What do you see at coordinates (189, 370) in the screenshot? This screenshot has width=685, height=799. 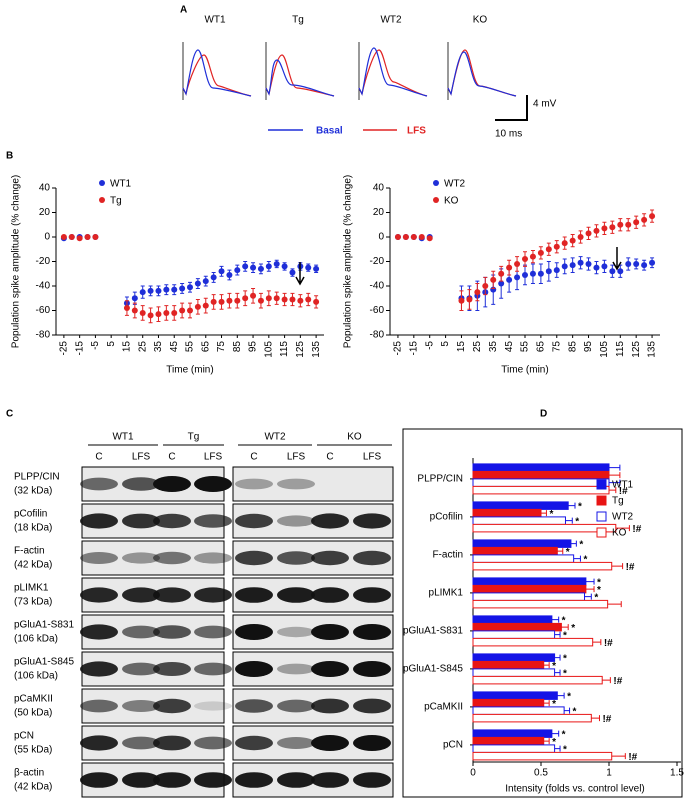 I see `x-axis-title: Time (min)` at bounding box center [189, 370].